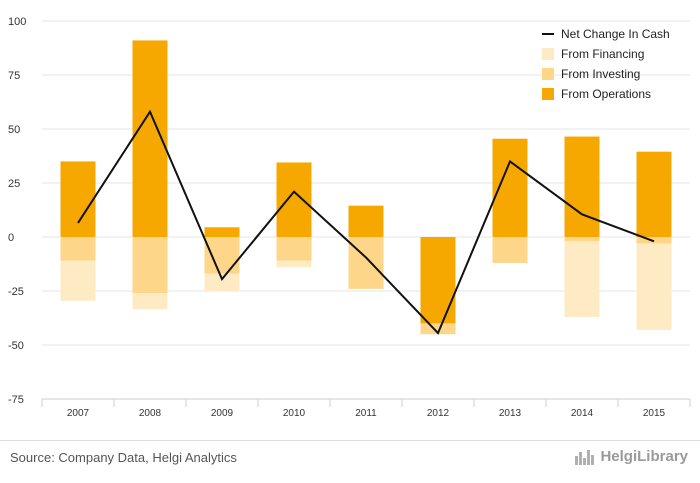 The width and height of the screenshot is (700, 483). Describe the element at coordinates (17, 211) in the screenshot. I see `y-axis: 100 75 50 25 0 -25 -50 -75` at that location.